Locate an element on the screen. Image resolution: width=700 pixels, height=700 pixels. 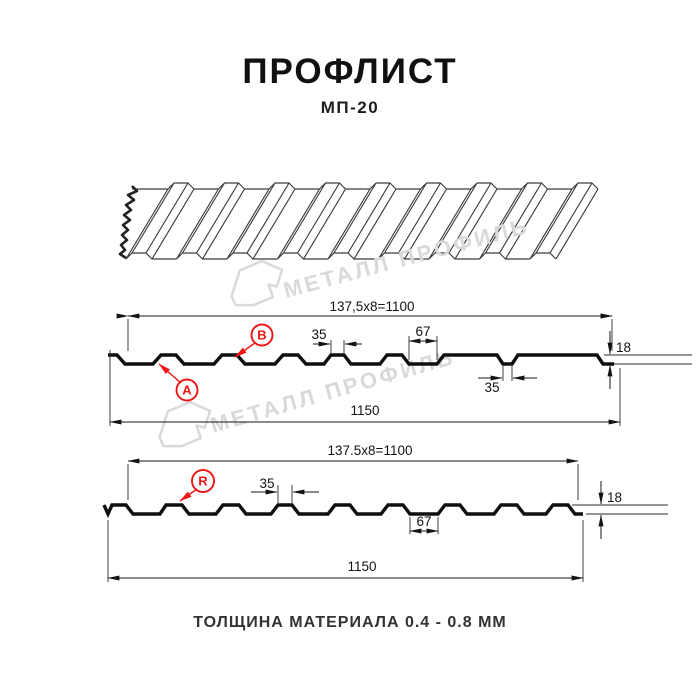
callout-r-label: R is located at coordinates (203, 481).